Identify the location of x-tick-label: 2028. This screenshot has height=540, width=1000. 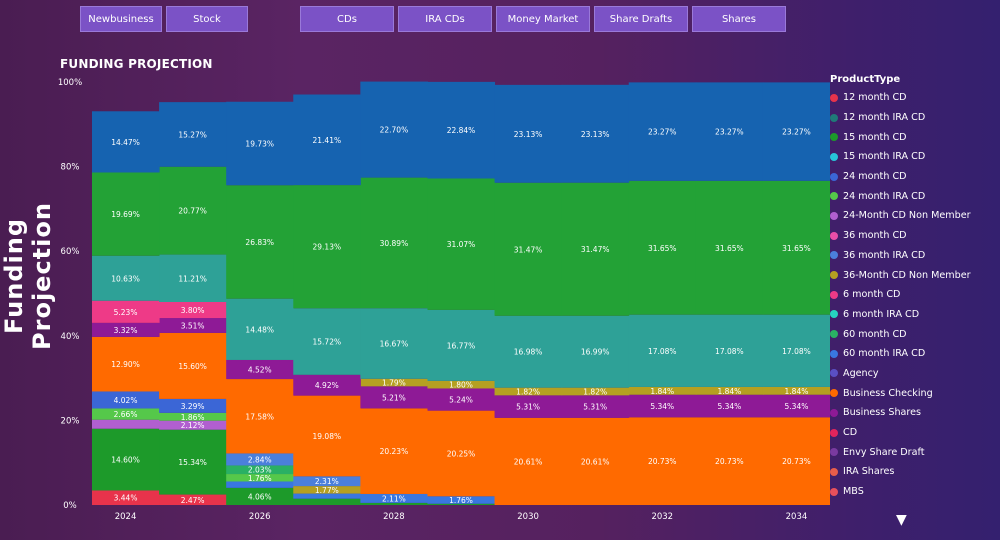
(394, 517).